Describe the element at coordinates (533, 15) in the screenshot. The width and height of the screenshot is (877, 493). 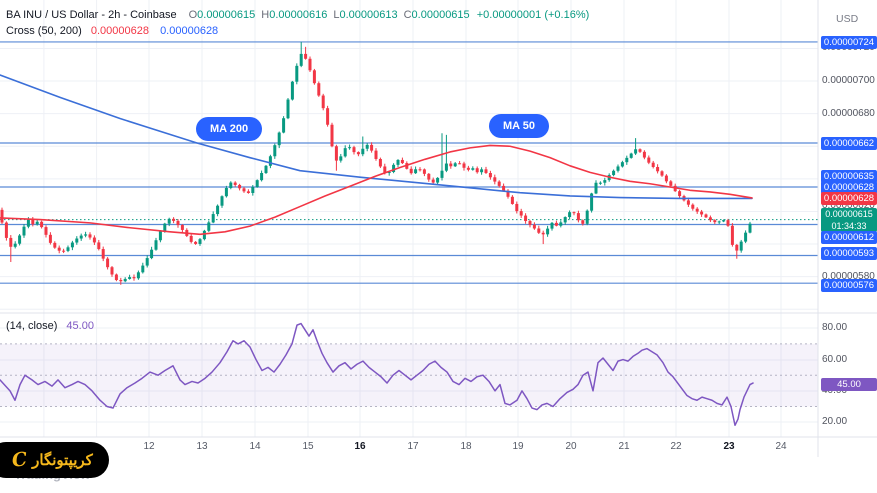
I see `change-value: +0.00000001 (+0.16%)` at that location.